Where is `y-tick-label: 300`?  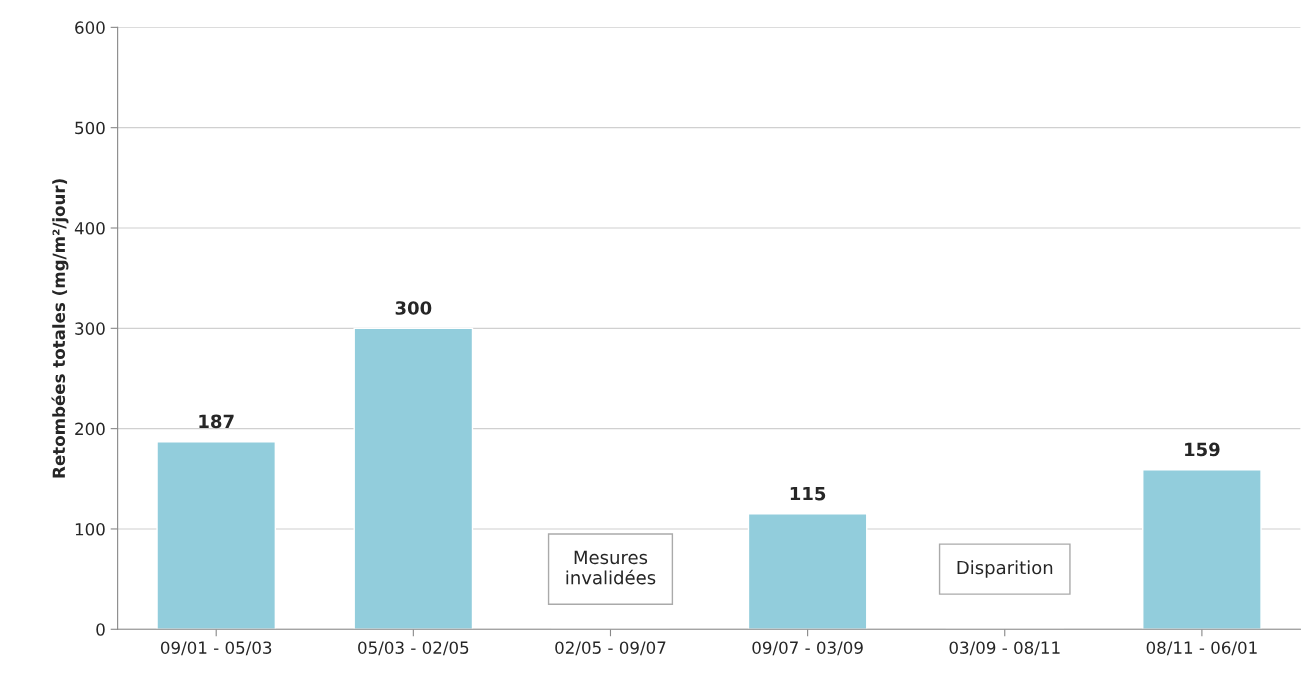
y-tick-label: 300 is located at coordinates (90, 328).